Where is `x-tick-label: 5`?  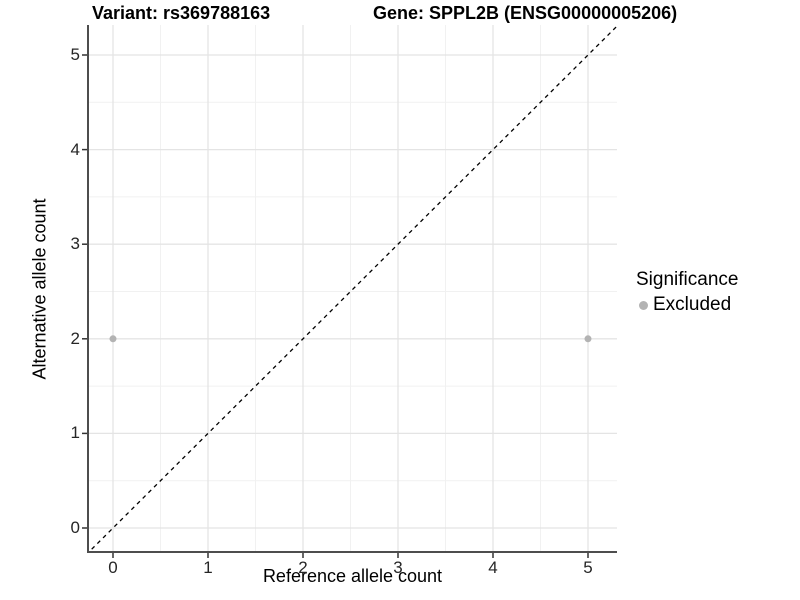
x-tick-label: 5 is located at coordinates (588, 567).